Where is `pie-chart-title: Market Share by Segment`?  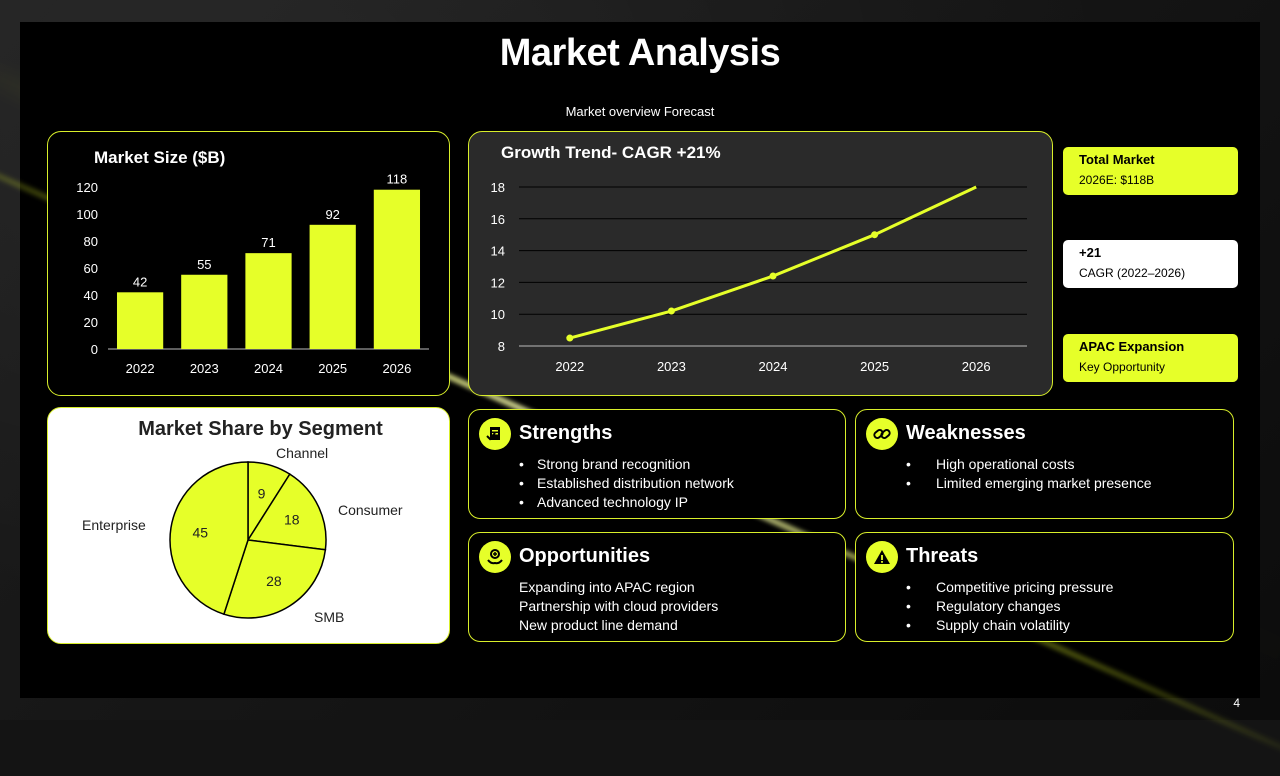
pie-chart-title: Market Share by Segment is located at coordinates (260, 429).